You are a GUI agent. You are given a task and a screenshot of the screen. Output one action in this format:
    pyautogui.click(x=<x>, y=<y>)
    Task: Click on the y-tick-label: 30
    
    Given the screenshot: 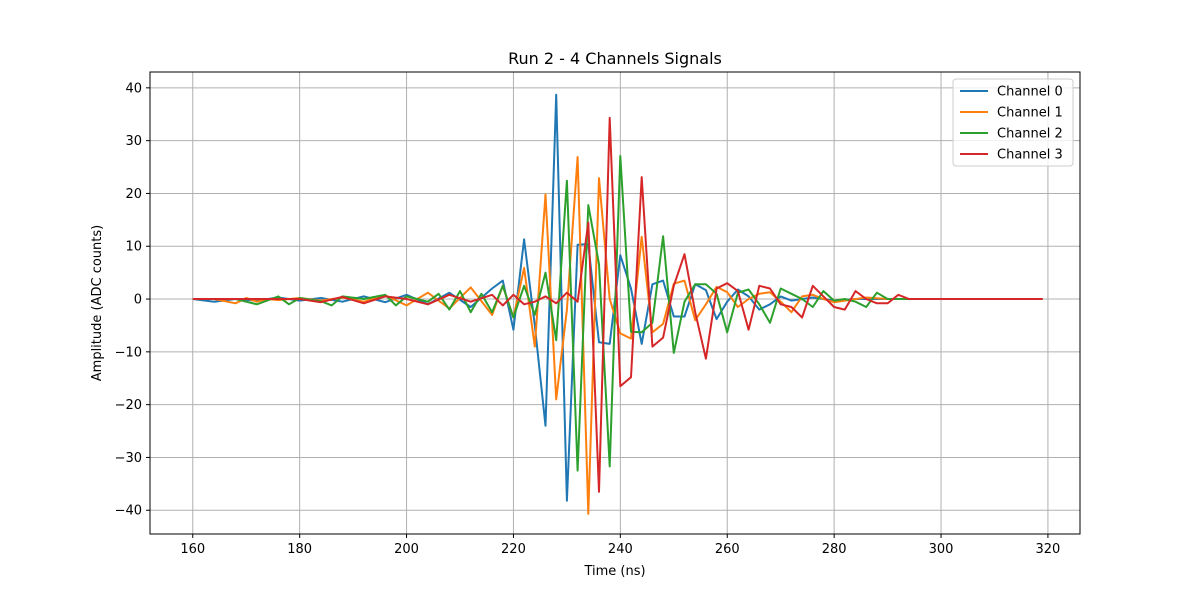 What is the action you would take?
    pyautogui.click(x=133, y=141)
    